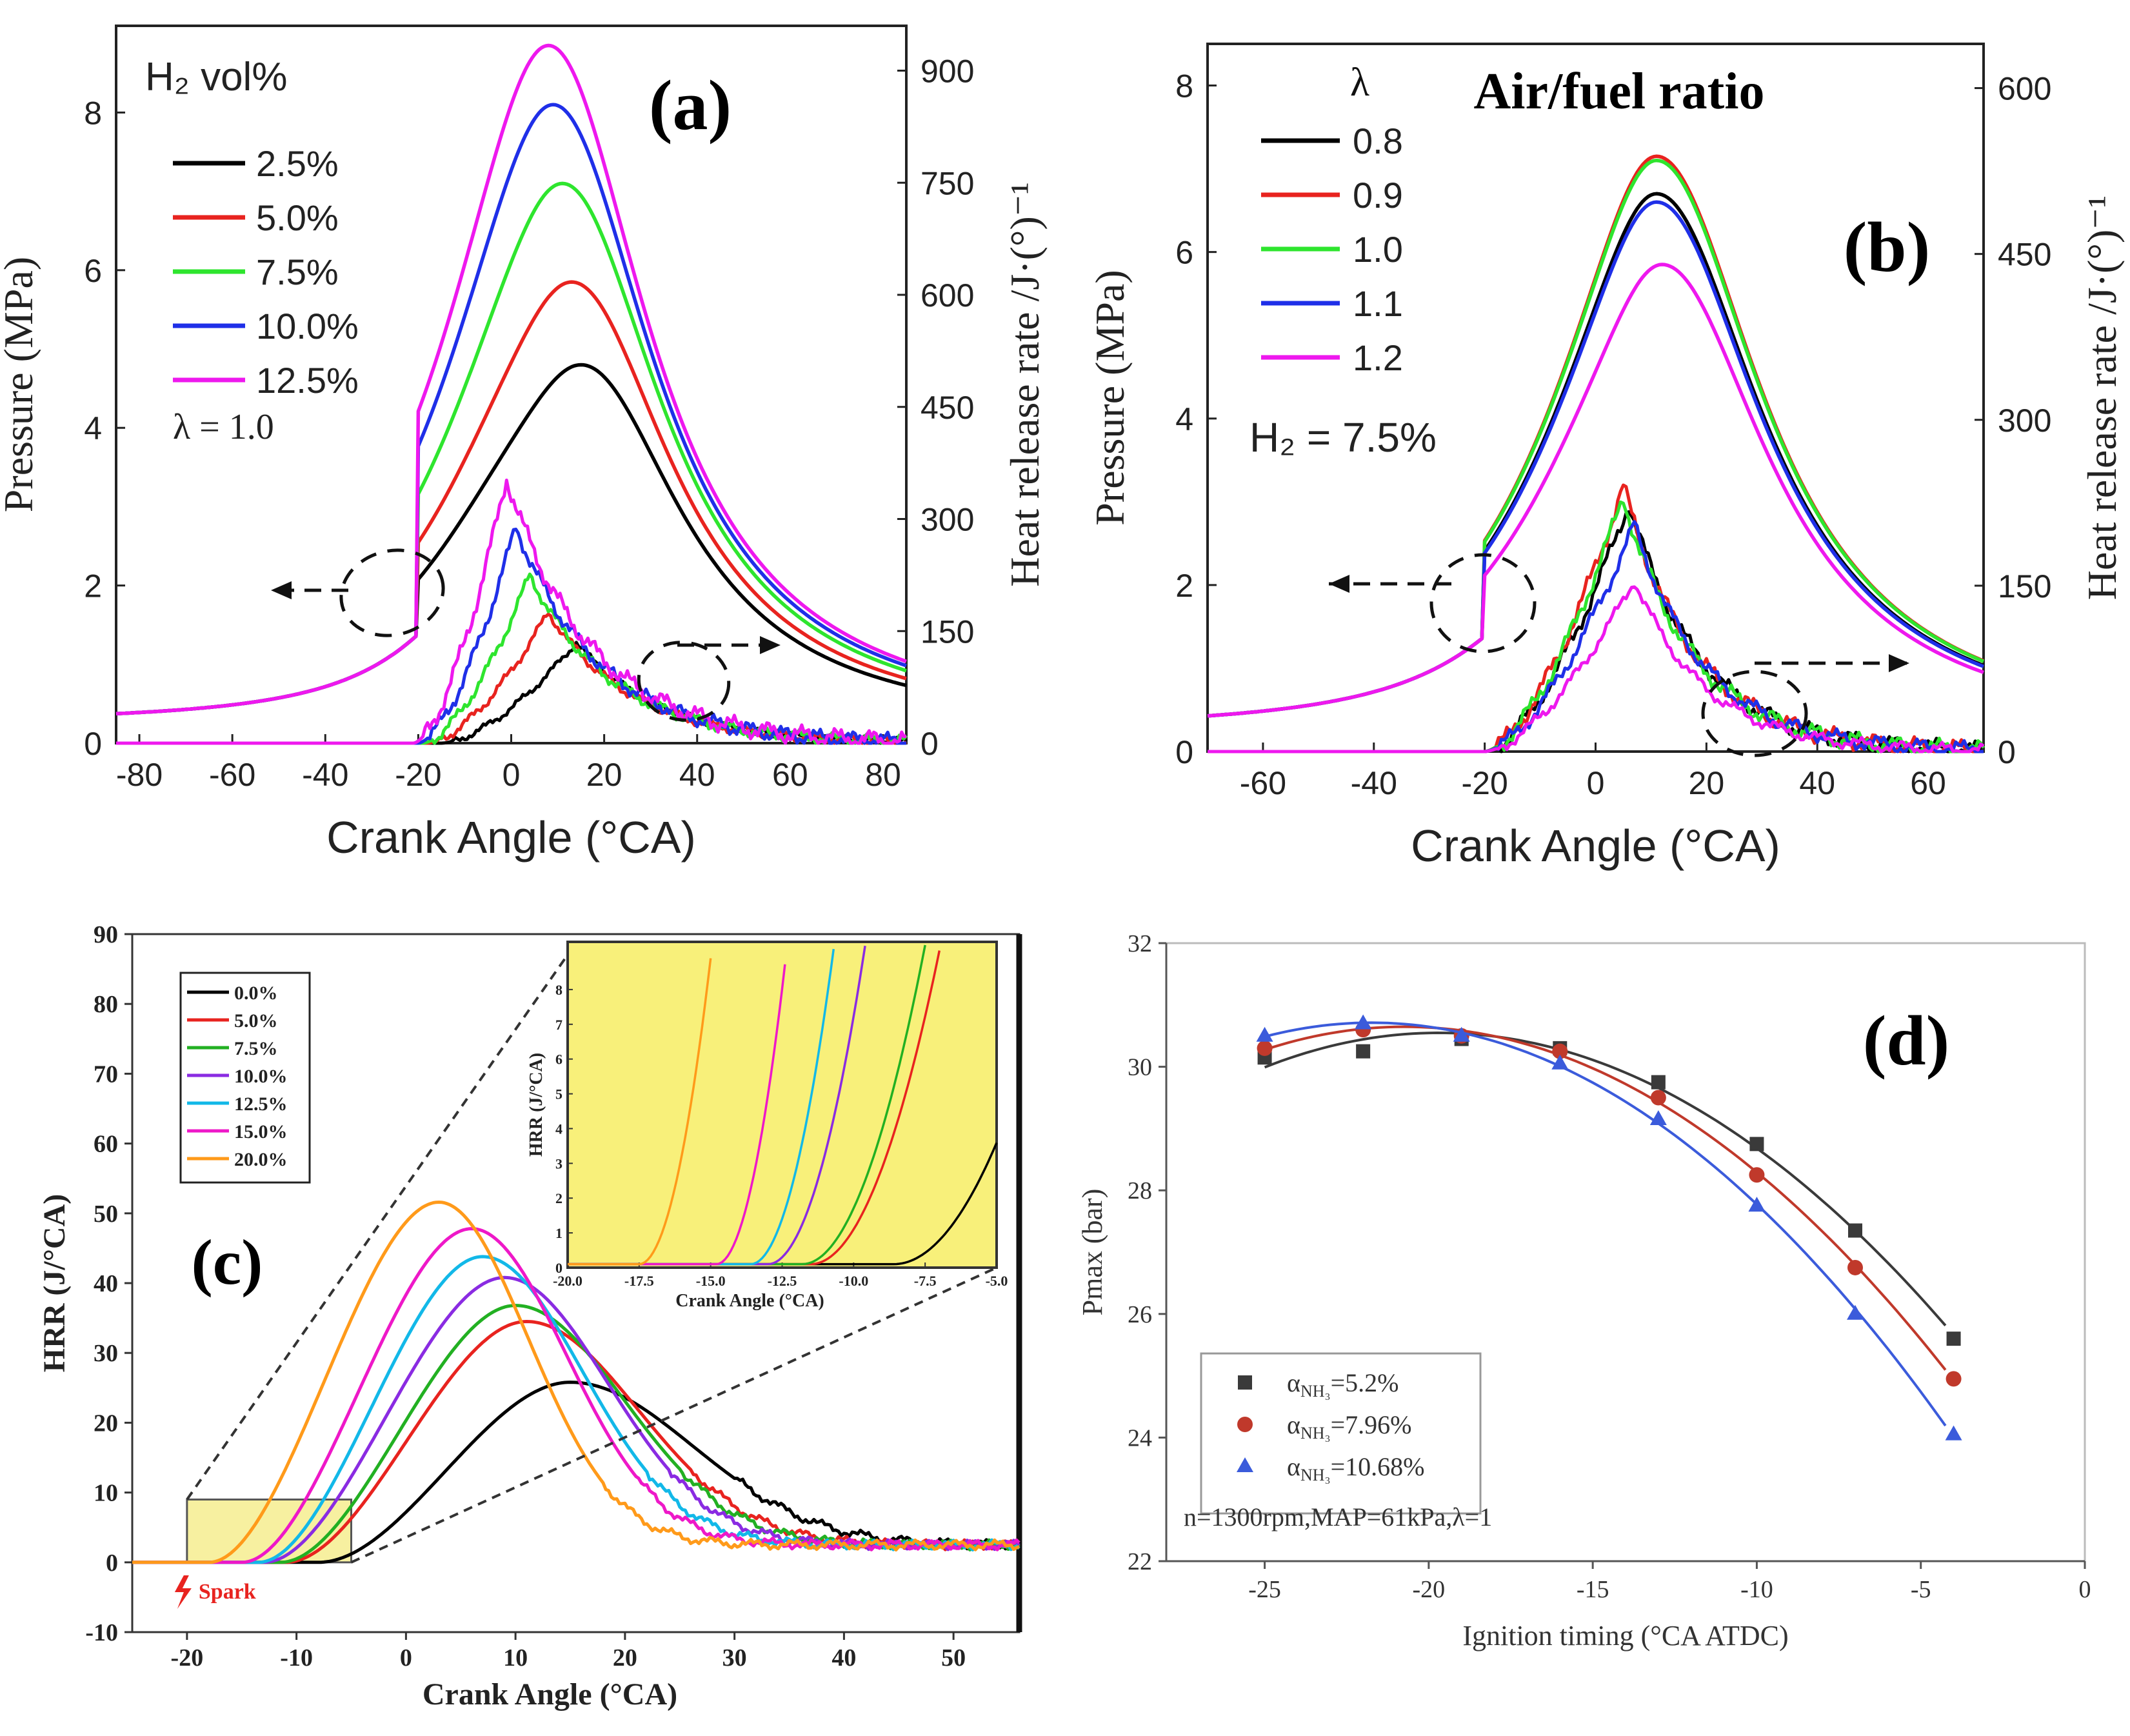 This screenshot has height=1736, width=2130. Describe the element at coordinates (227, 1592) in the screenshot. I see `spark-label: Spark` at that location.